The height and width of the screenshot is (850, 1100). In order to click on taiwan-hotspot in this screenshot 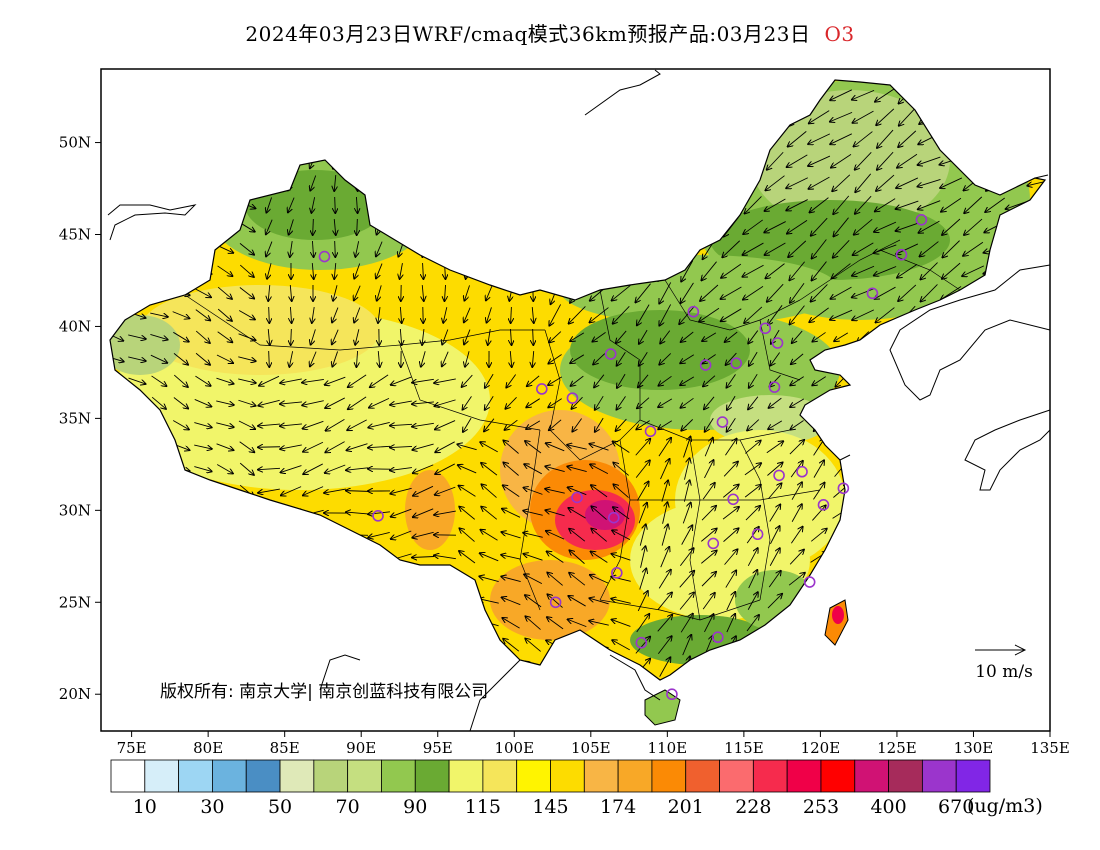, I will do `click(838, 615)`.